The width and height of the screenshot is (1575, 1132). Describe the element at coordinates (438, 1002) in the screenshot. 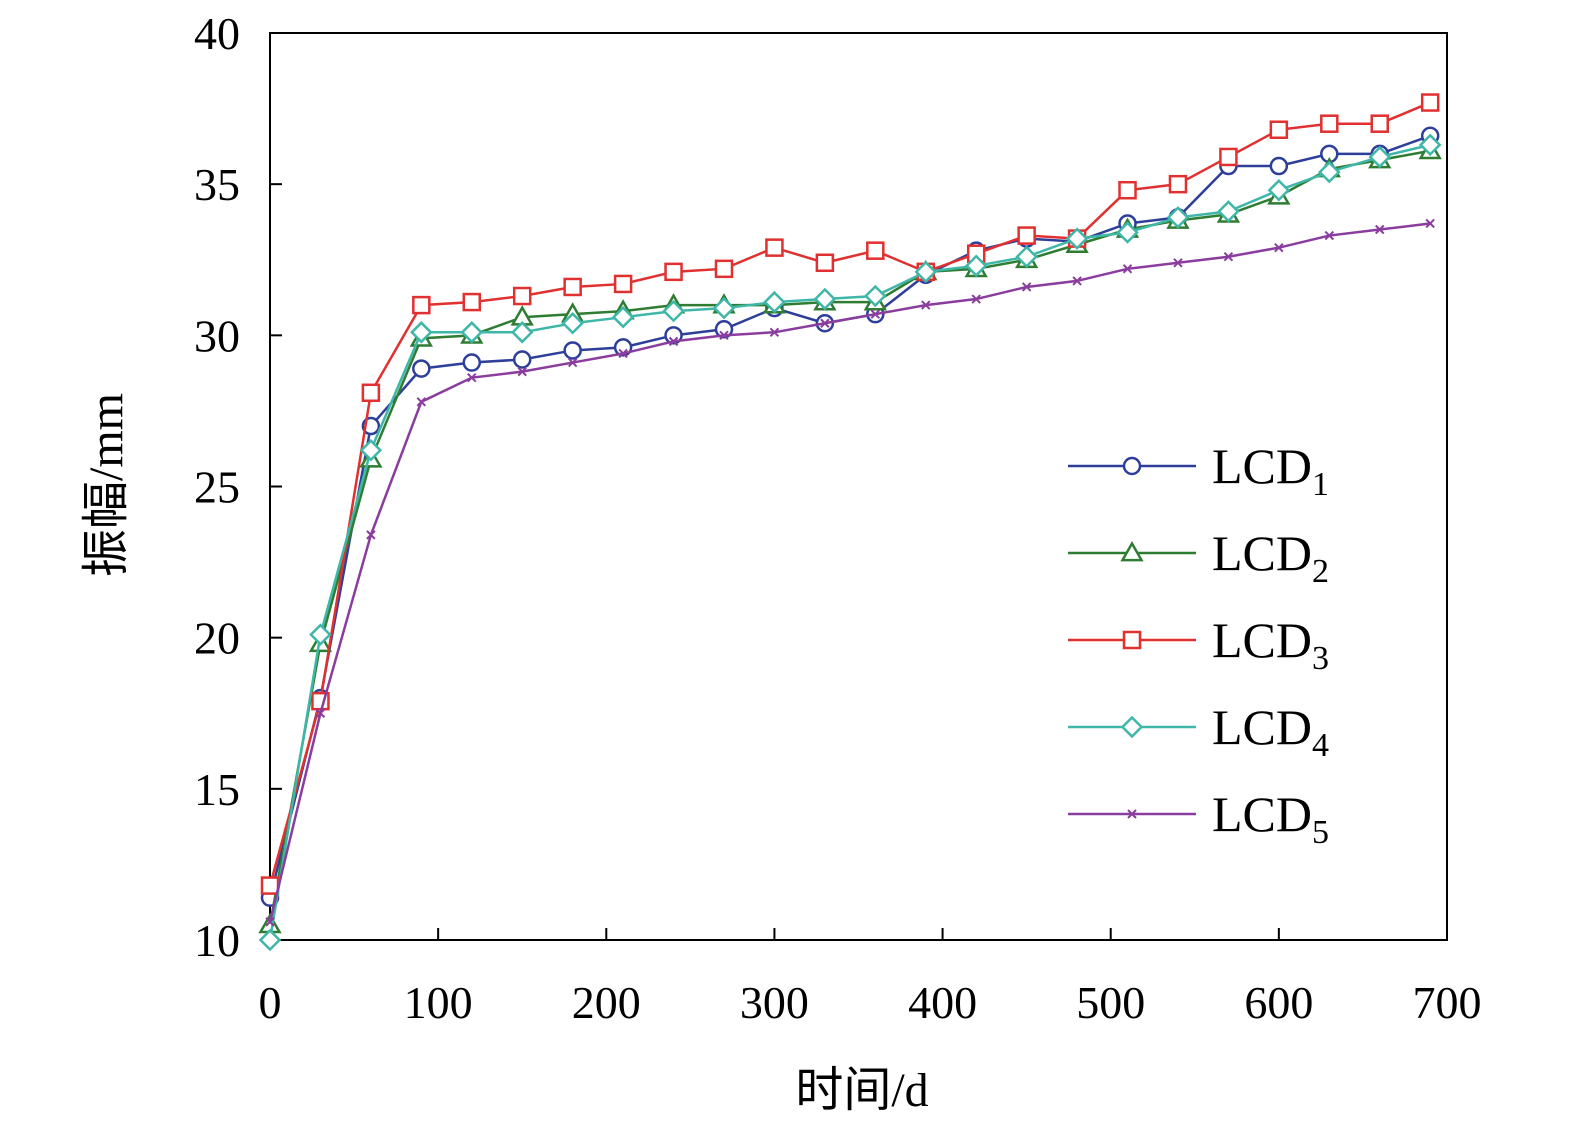

I see `x-tick-label: 100` at that location.